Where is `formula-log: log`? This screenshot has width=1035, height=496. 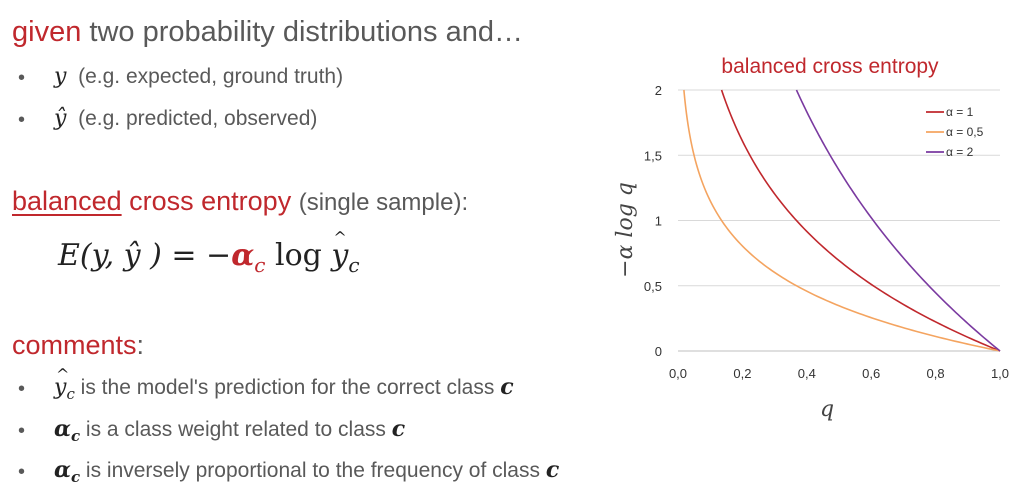
formula-log: log is located at coordinates (298, 255).